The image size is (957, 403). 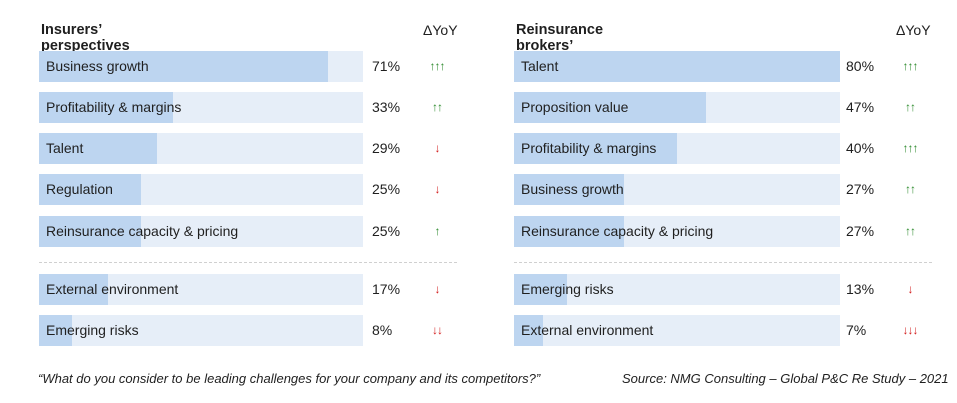 I want to click on category-label: Regulation, so click(x=79, y=189).